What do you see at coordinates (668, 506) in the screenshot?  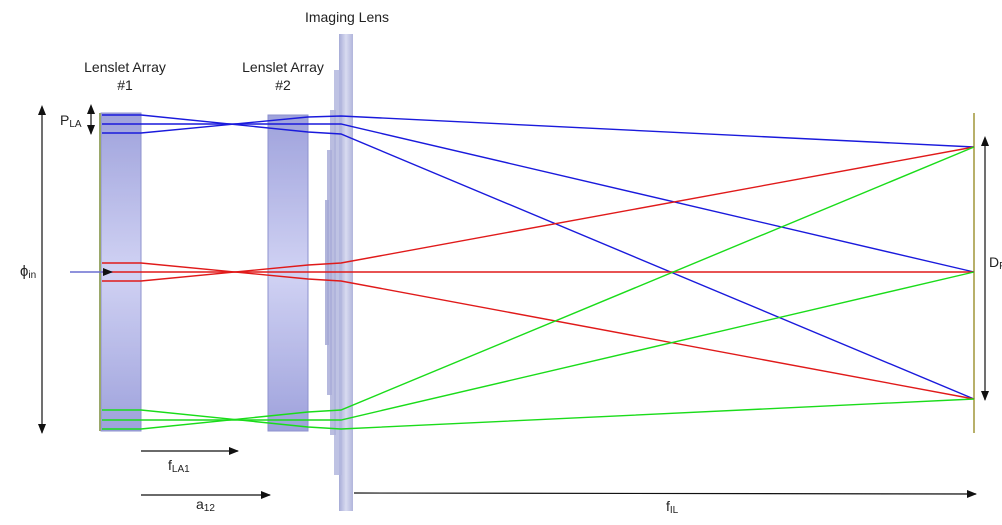 I see `focal-il-label-main: f` at bounding box center [668, 506].